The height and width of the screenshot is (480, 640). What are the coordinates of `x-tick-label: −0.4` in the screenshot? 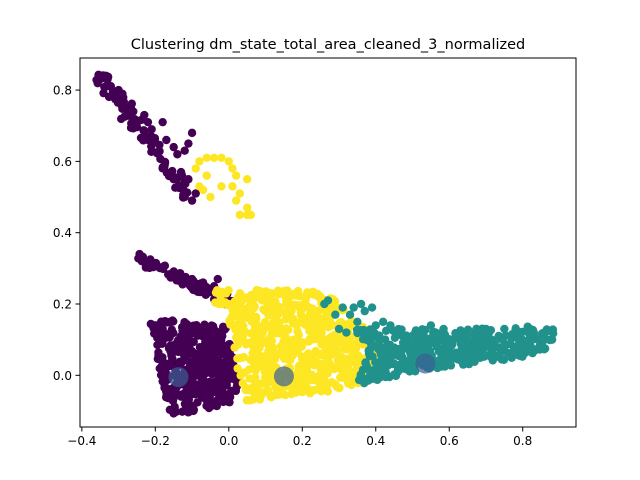 It's located at (81, 441).